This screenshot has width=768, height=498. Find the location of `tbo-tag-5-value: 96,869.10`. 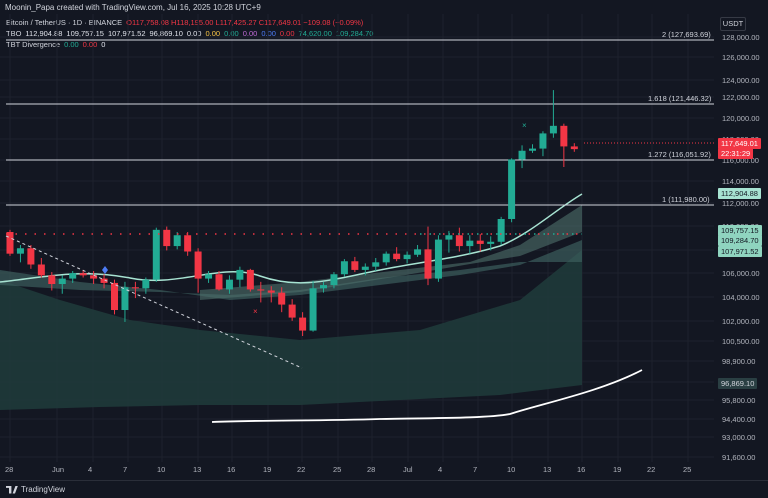

tbo-tag-5-value: 96,869.10 is located at coordinates (738, 383).